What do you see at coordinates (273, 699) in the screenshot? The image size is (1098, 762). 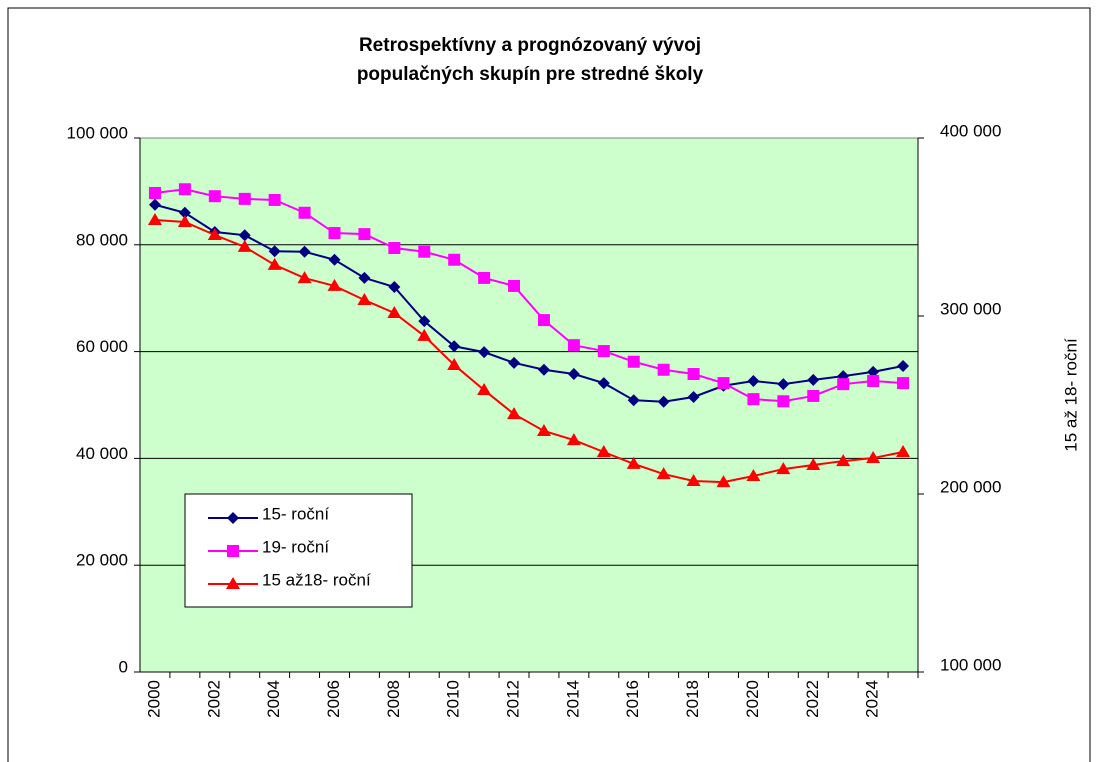 I see `x-tick-label: 2004` at bounding box center [273, 699].